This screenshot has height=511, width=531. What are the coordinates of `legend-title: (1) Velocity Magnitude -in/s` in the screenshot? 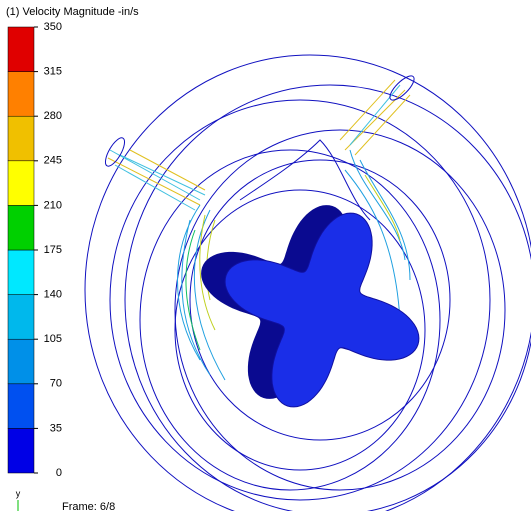 It's located at (72, 12).